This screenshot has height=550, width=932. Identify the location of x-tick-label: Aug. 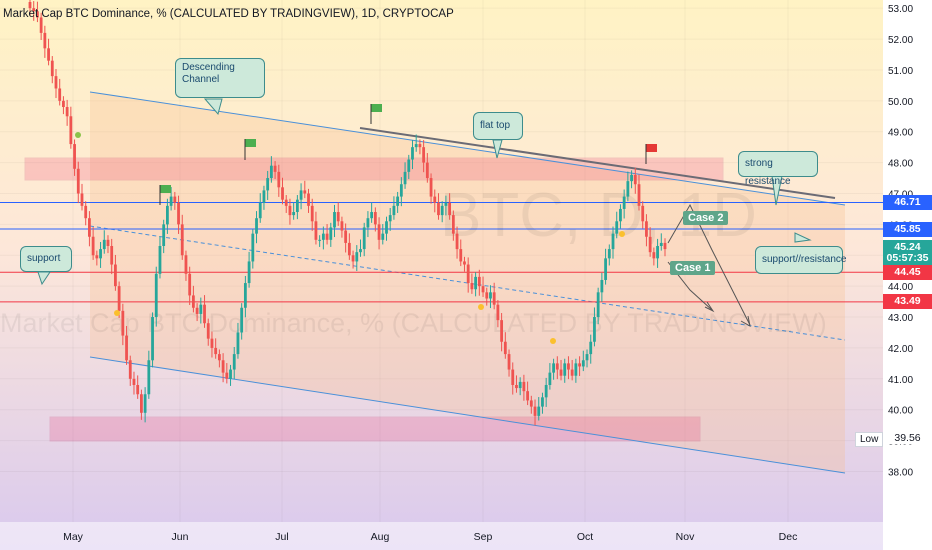
(380, 537).